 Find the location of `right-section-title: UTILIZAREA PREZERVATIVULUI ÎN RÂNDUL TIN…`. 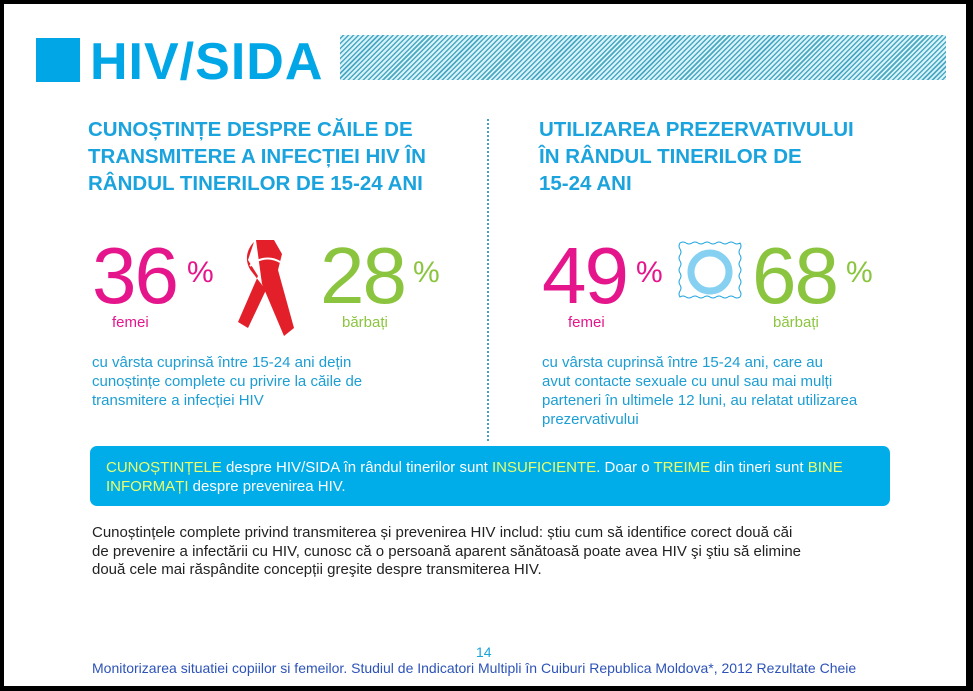

right-section-title: UTILIZAREA PREZERVATIVULUI ÎN RÂNDUL TIN… is located at coordinates (696, 156).